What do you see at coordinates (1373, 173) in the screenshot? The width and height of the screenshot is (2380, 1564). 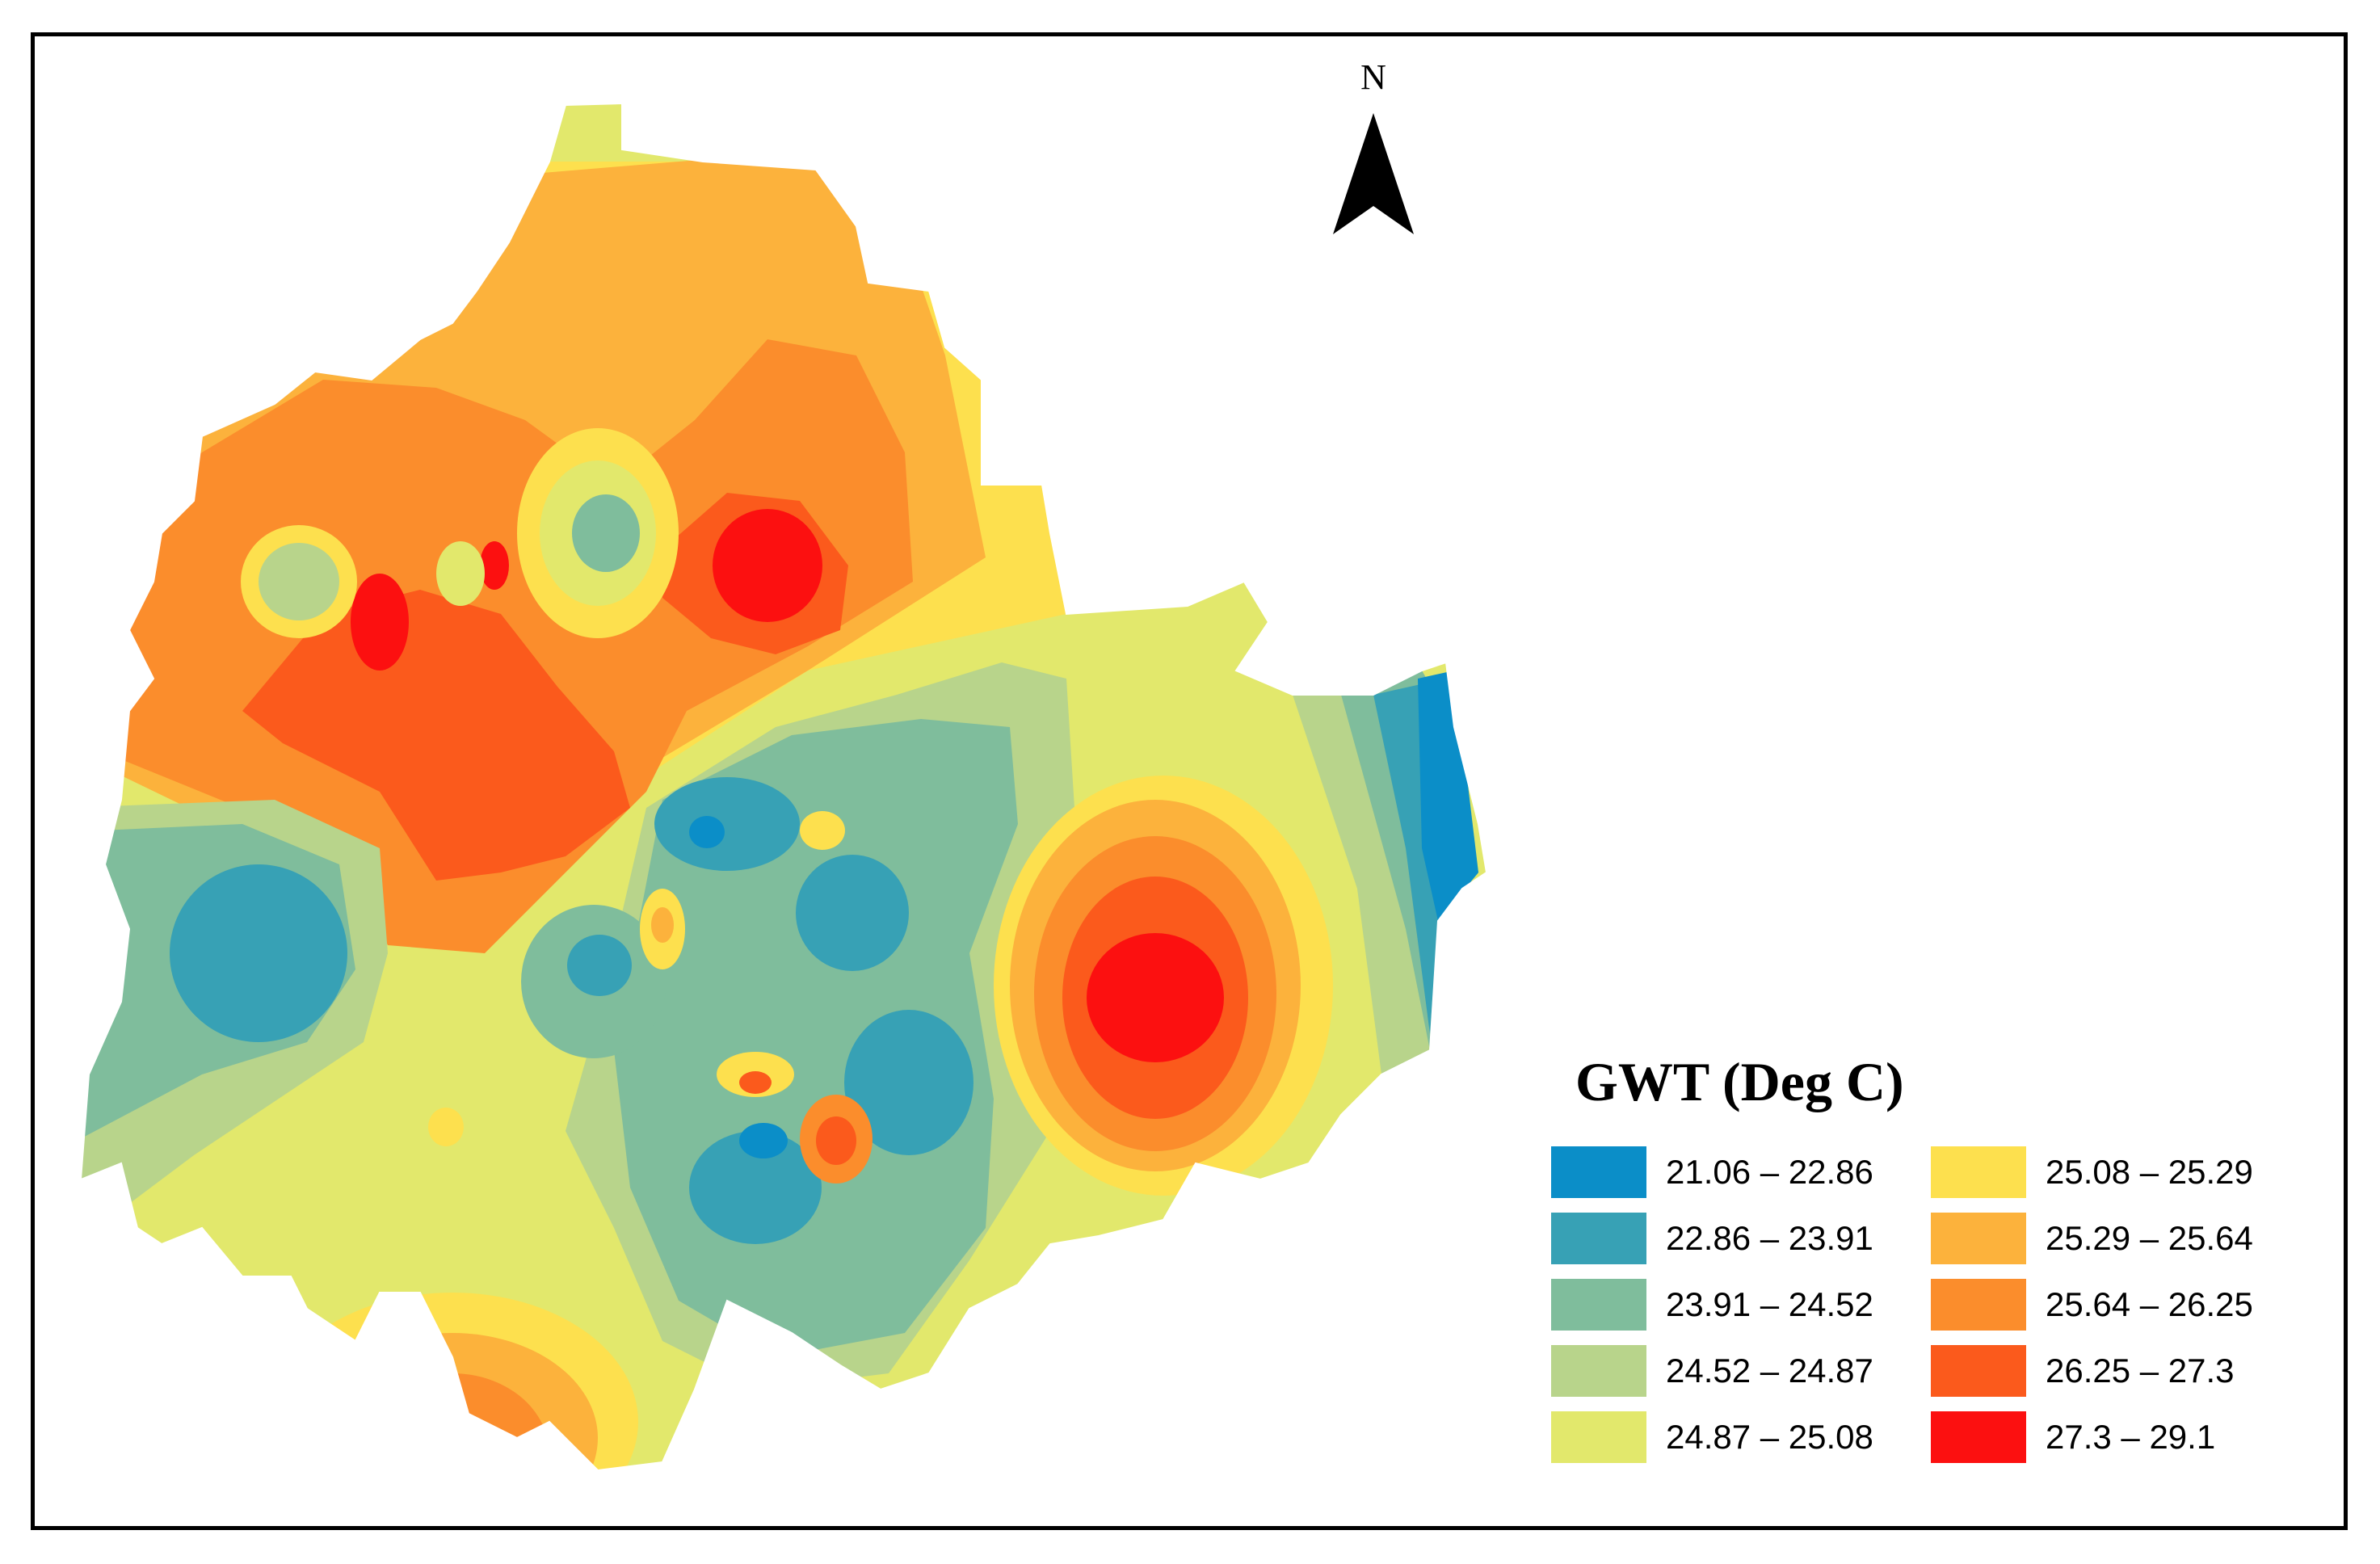 I see `north-arrow-icon` at bounding box center [1373, 173].